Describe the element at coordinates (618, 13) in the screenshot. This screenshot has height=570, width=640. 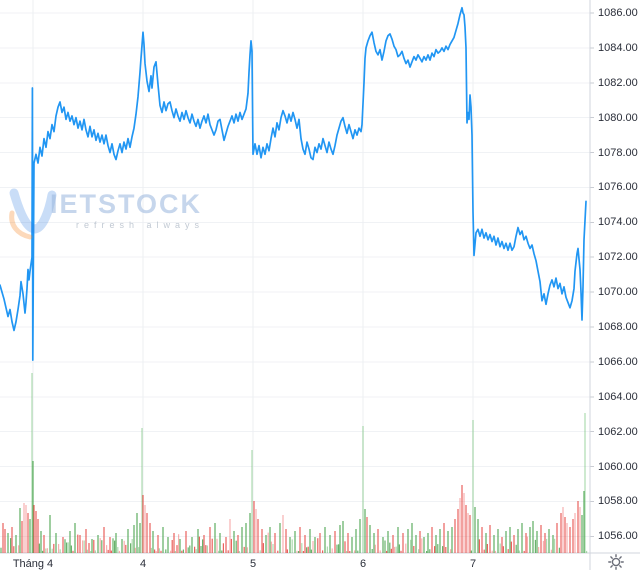
I see `price-axis-label: 1086.00` at that location.